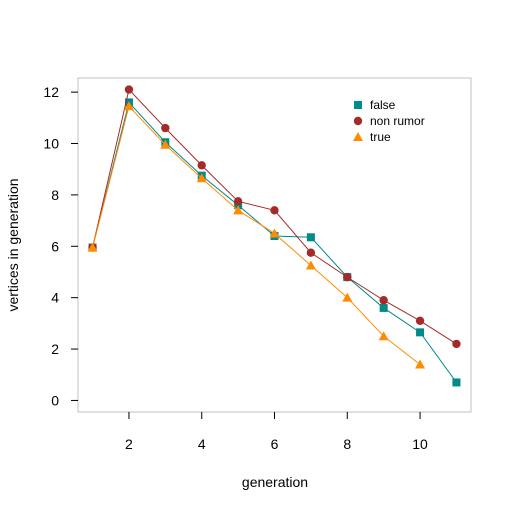  What do you see at coordinates (420, 444) in the screenshot?
I see `x-tick-label: 10` at bounding box center [420, 444].